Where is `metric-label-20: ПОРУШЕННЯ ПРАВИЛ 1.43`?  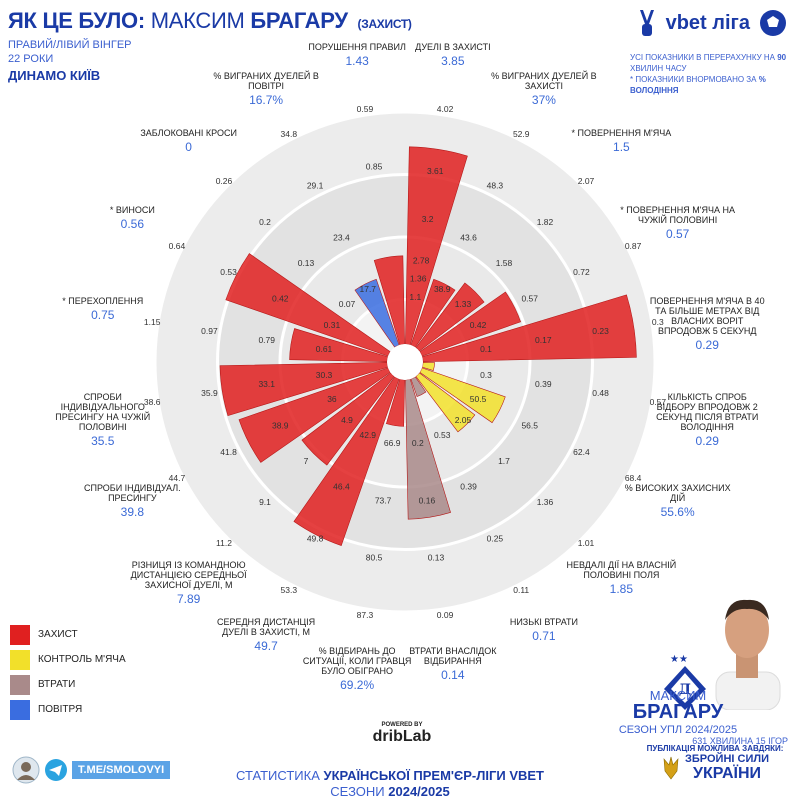 metric-label-20: ПОРУШЕННЯ ПРАВИЛ 1.43 is located at coordinates (357, 54).